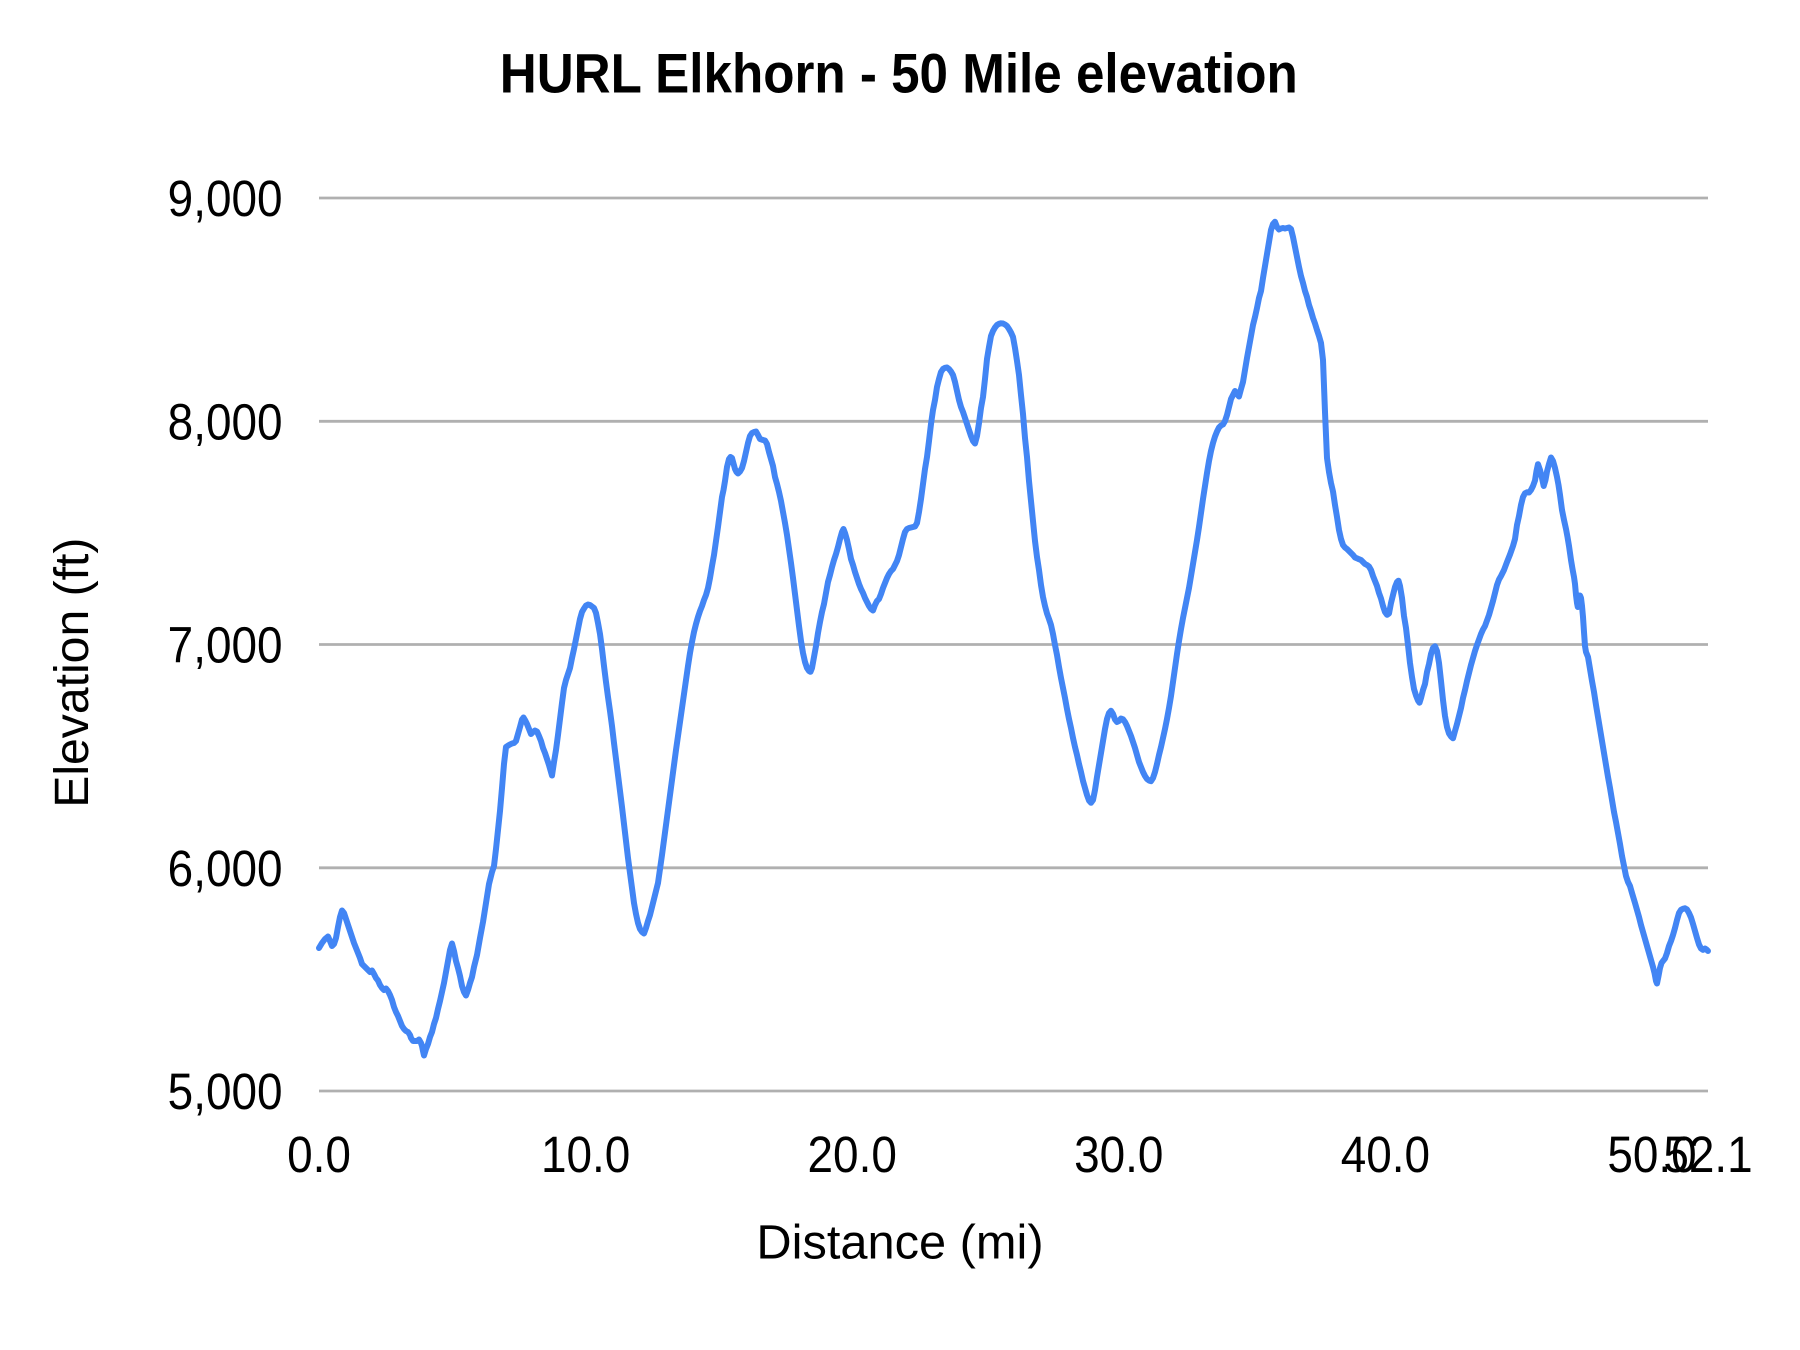 This screenshot has width=1800, height=1350. What do you see at coordinates (899, 1243) in the screenshot?
I see `svg-text: Distance (mi)` at bounding box center [899, 1243].